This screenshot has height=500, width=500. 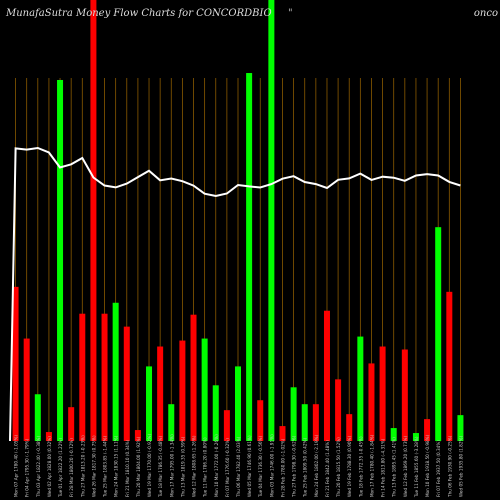 What do you see at coordinates (38, 466) in the screenshot?
I see `x-tick-label: Thu 03 Apr 1822.40 (-0.38%)` at bounding box center [38, 466].